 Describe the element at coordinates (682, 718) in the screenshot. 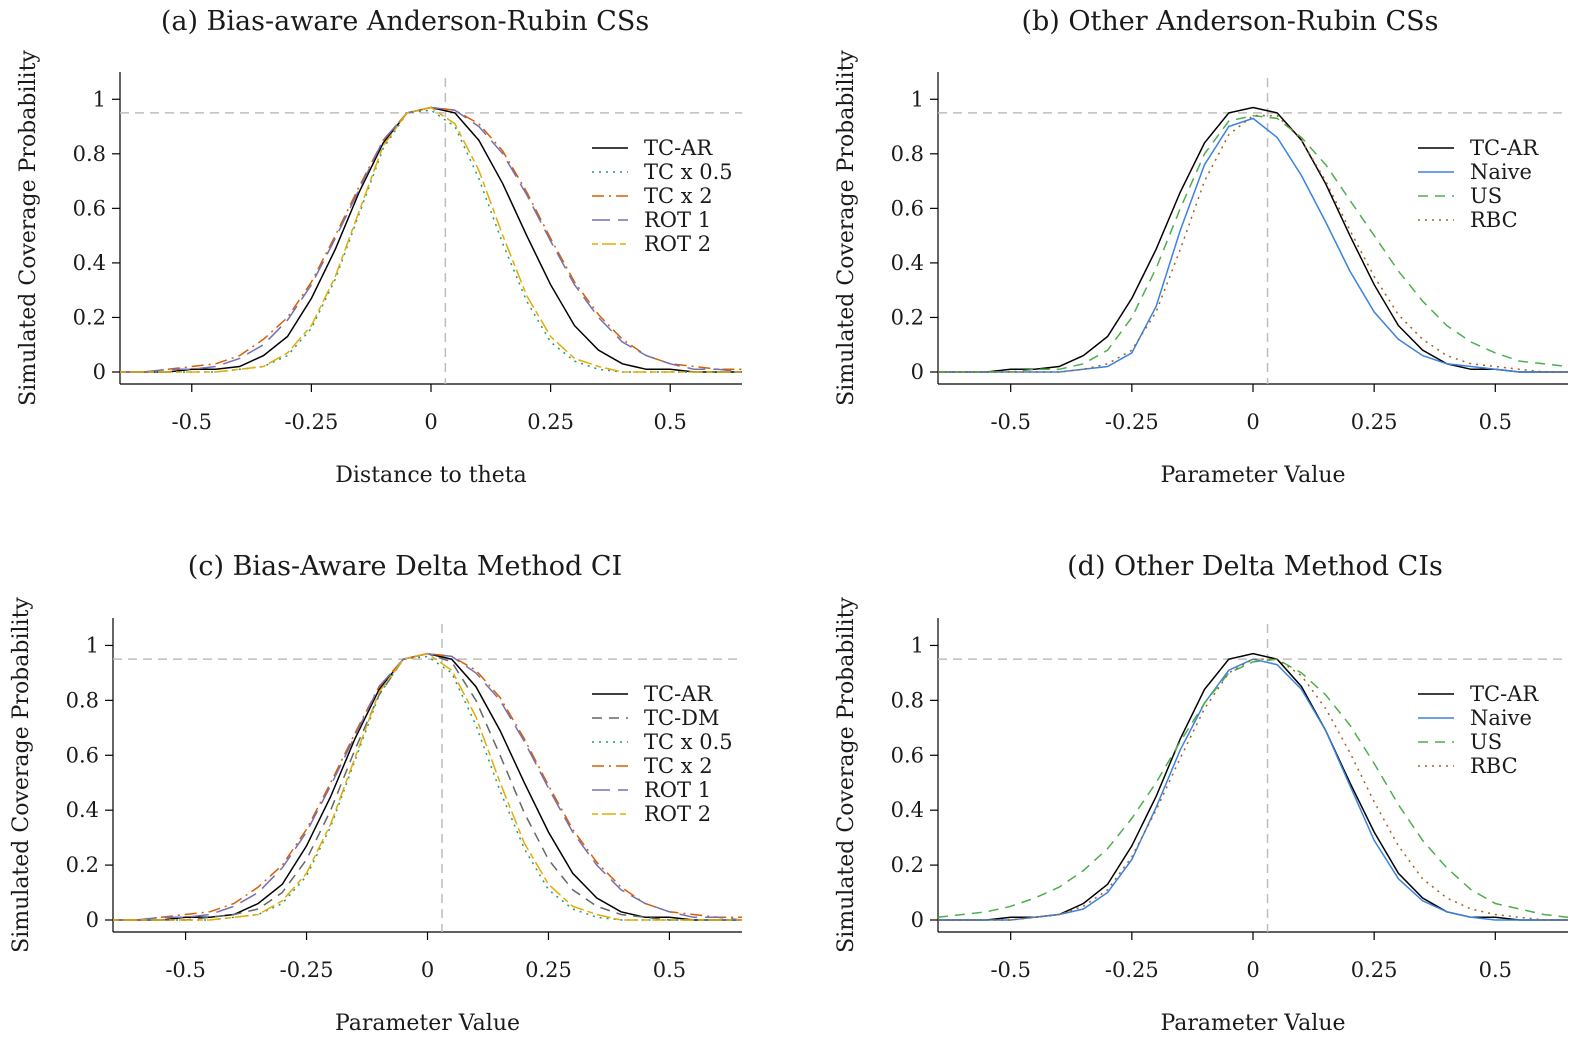

I see `legend-label: TC-DM` at that location.